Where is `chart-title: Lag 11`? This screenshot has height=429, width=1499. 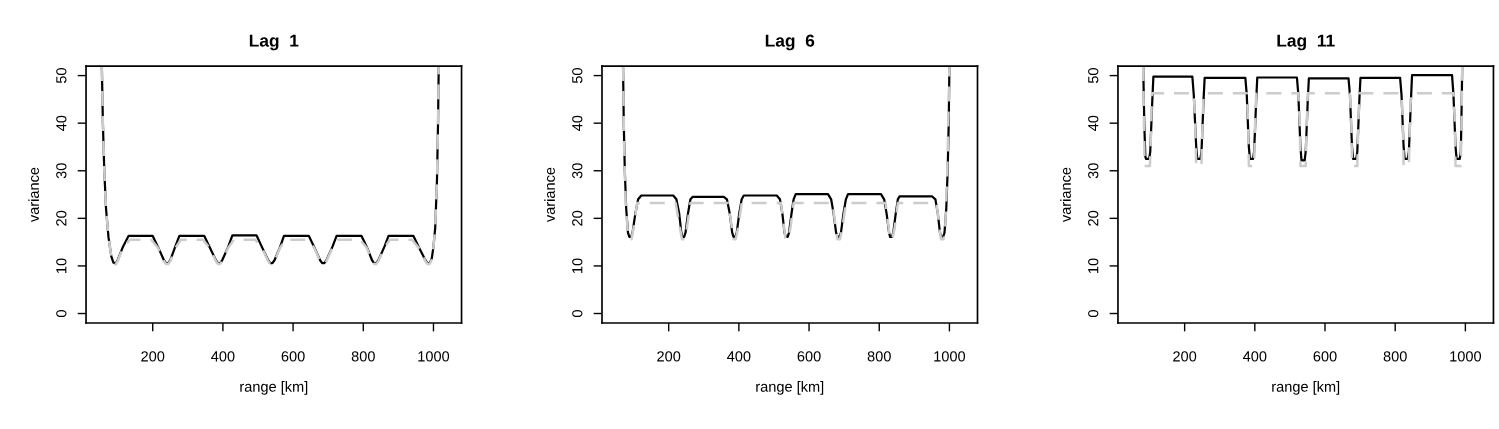 chart-title: Lag 11 is located at coordinates (1306, 42).